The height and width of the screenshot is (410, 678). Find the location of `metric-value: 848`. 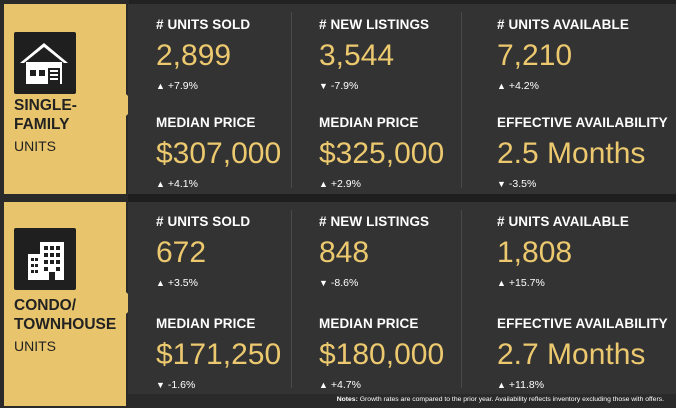

metric-value: 848 is located at coordinates (344, 252).